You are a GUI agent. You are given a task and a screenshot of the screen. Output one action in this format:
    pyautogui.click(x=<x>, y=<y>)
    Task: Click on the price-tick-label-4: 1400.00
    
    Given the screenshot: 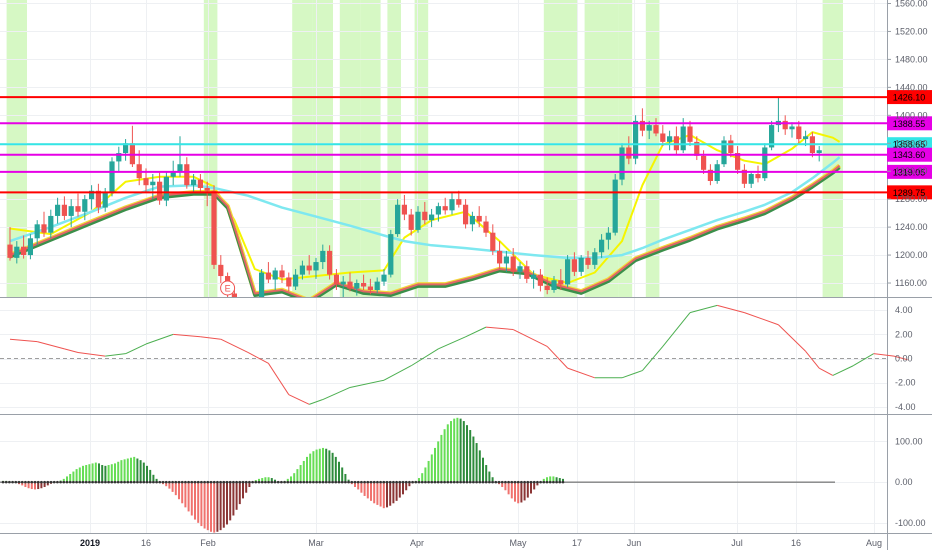 What is the action you would take?
    pyautogui.click(x=911, y=115)
    